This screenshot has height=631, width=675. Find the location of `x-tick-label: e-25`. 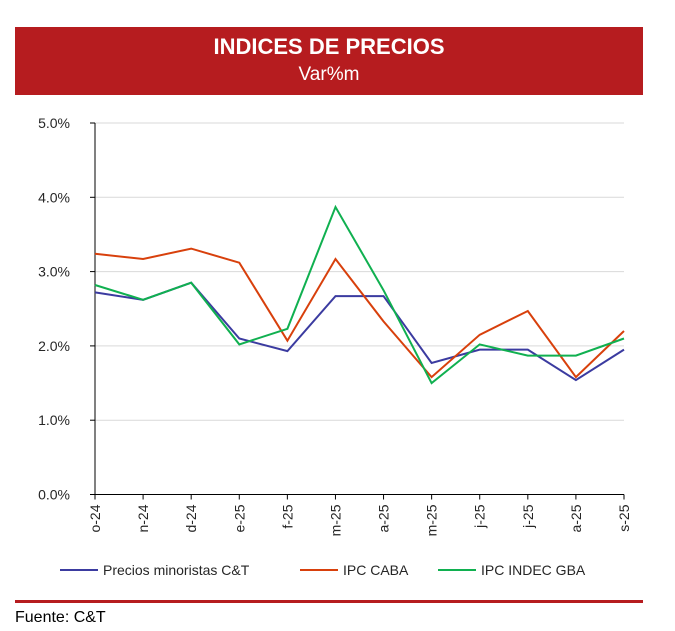

x-tick-label: e-25 is located at coordinates (239, 518).